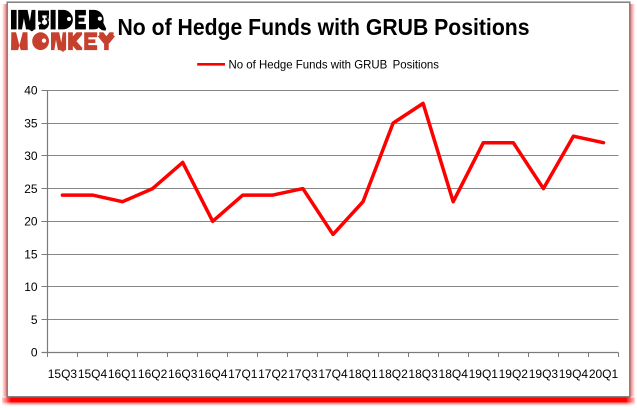 The width and height of the screenshot is (637, 408). What do you see at coordinates (574, 374) in the screenshot?
I see `svg-text: 19Q4` at bounding box center [574, 374].